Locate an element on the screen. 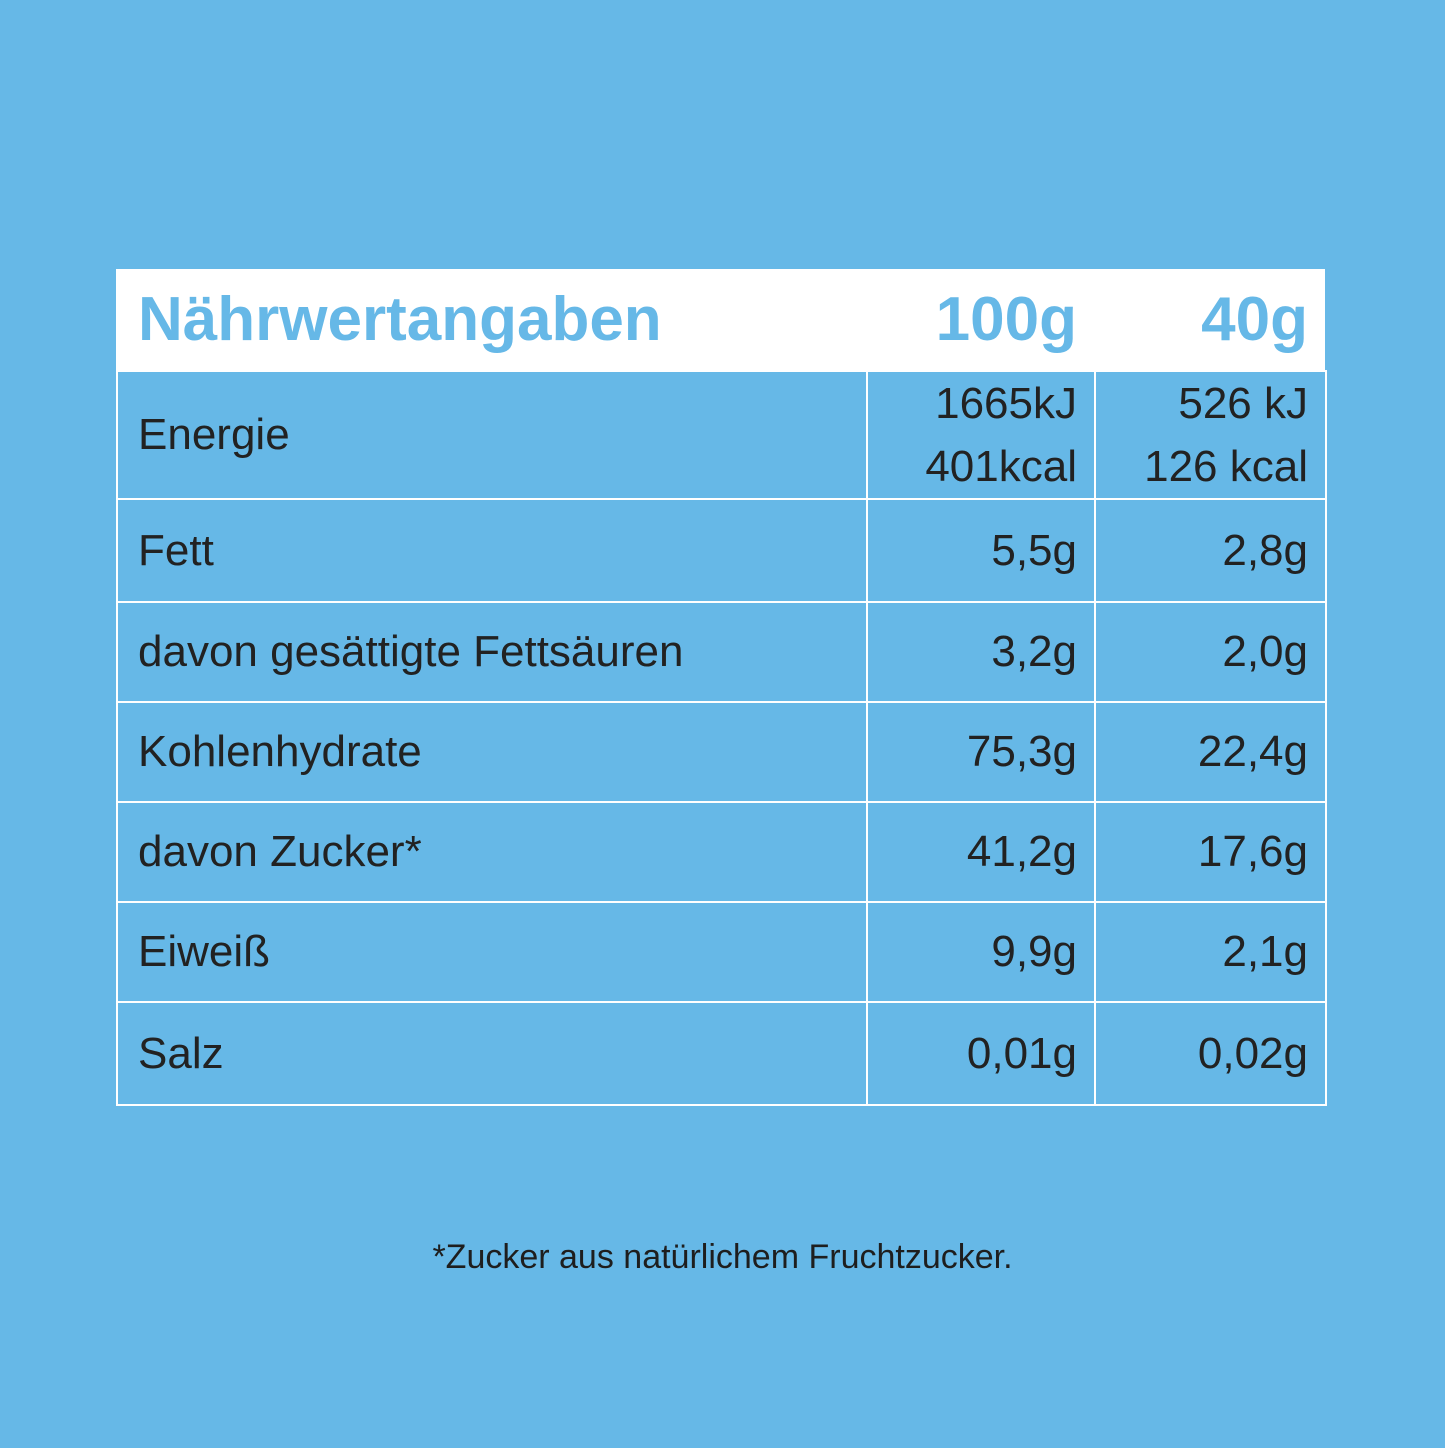  value-kj: 526 kJ is located at coordinates (1243, 403).